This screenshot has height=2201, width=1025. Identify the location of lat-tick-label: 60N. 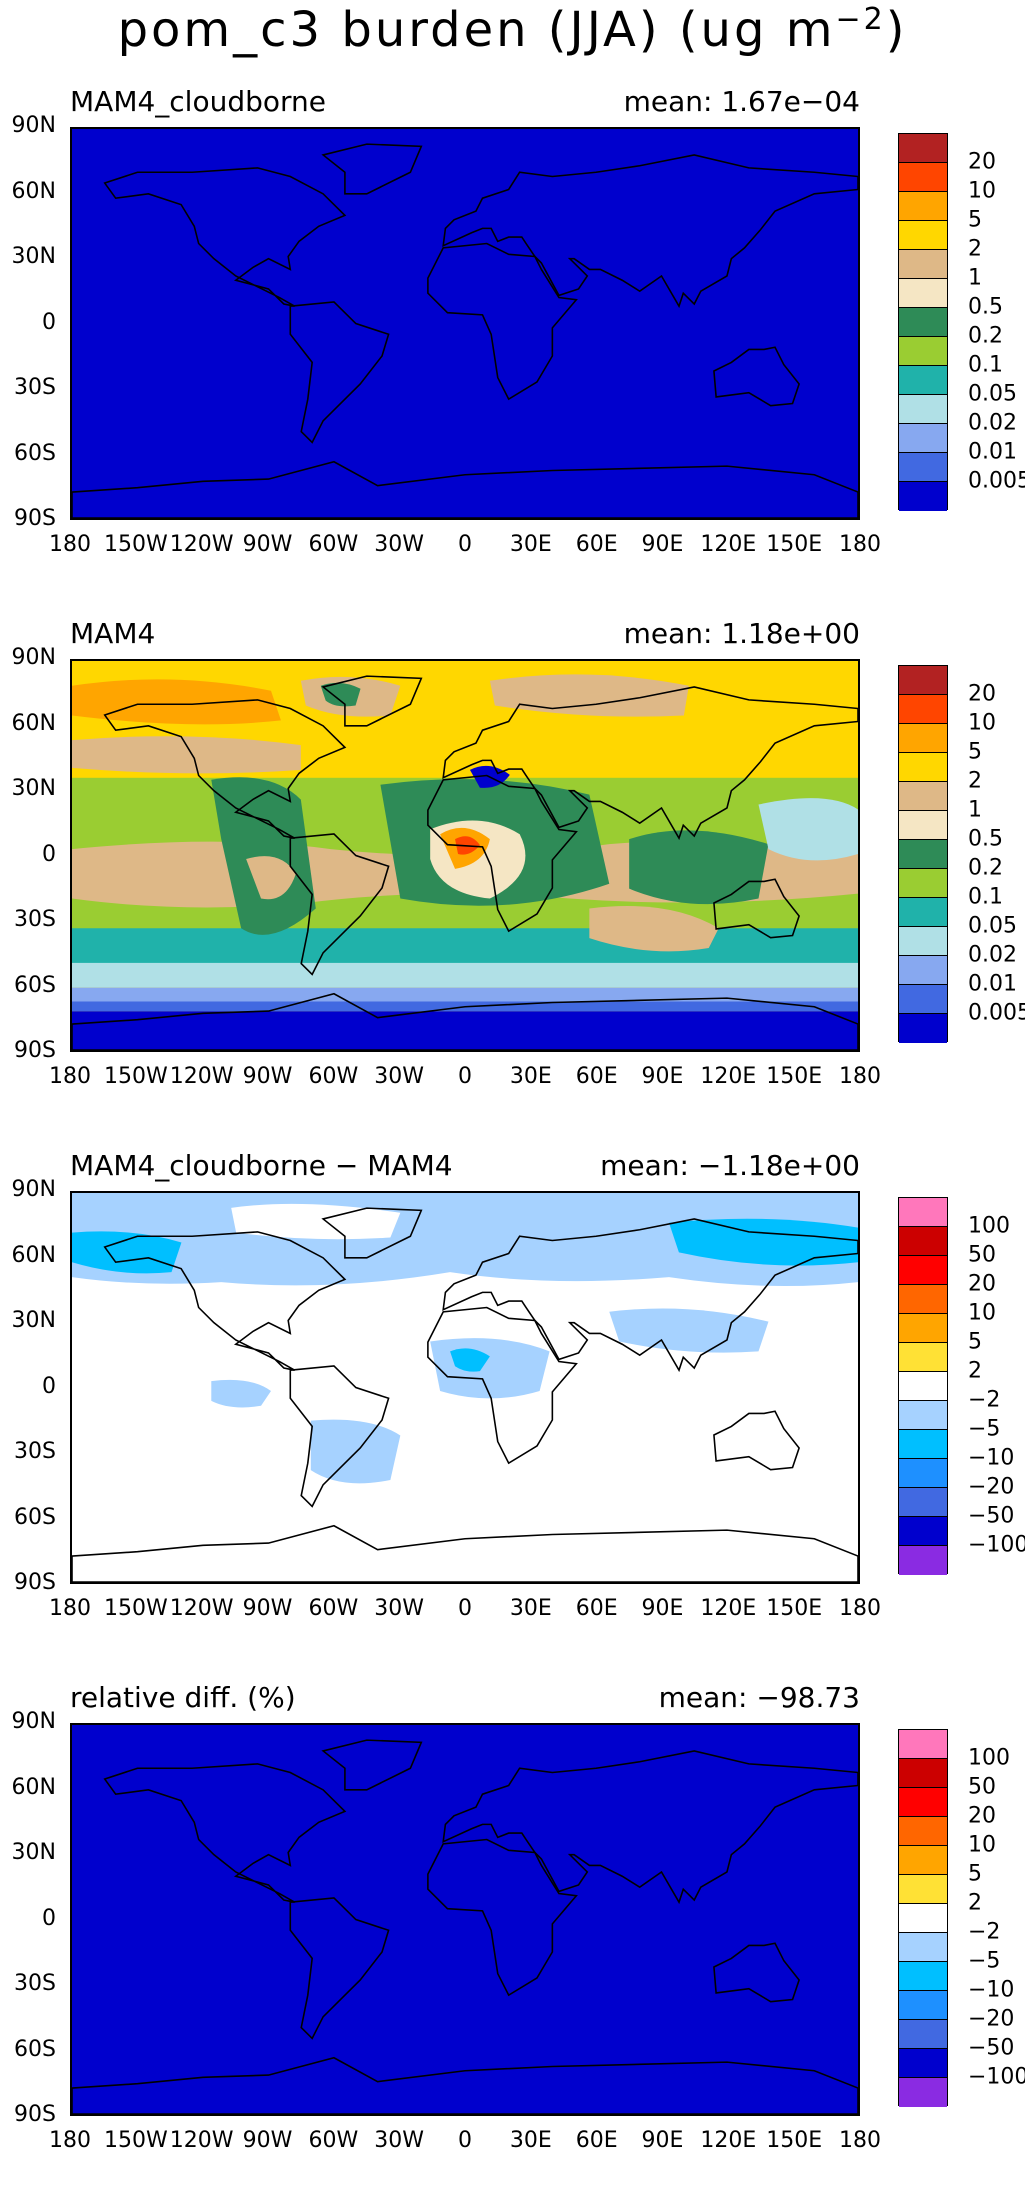
(33, 1787).